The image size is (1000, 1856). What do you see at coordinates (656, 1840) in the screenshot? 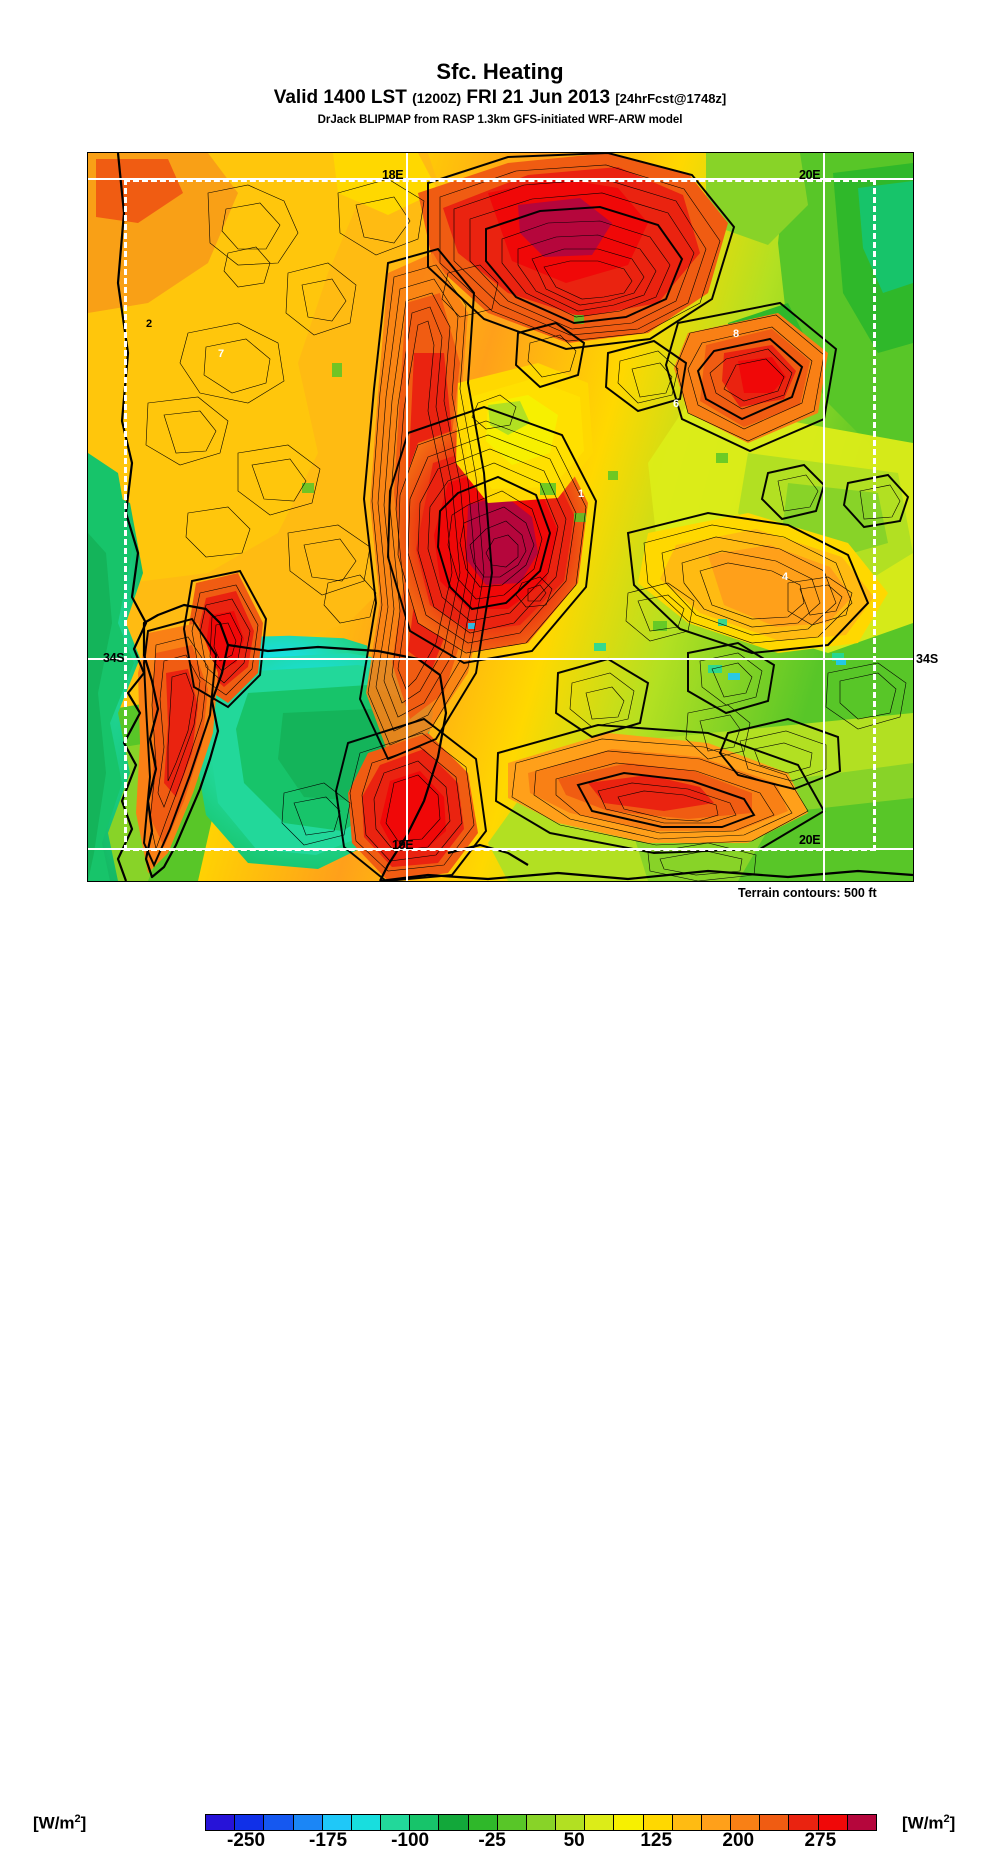
I see `colorbar-tick-label: 125` at bounding box center [656, 1840].